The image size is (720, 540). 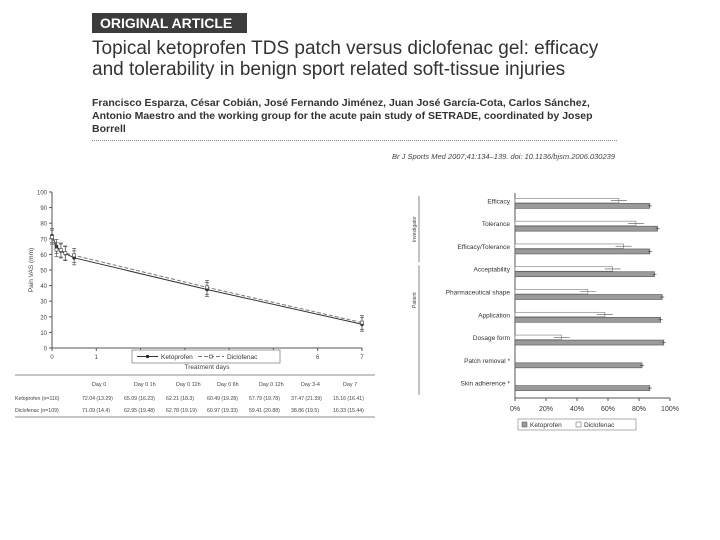 I want to click on table-cell: 15.16 (16.41), so click(x=348, y=399).